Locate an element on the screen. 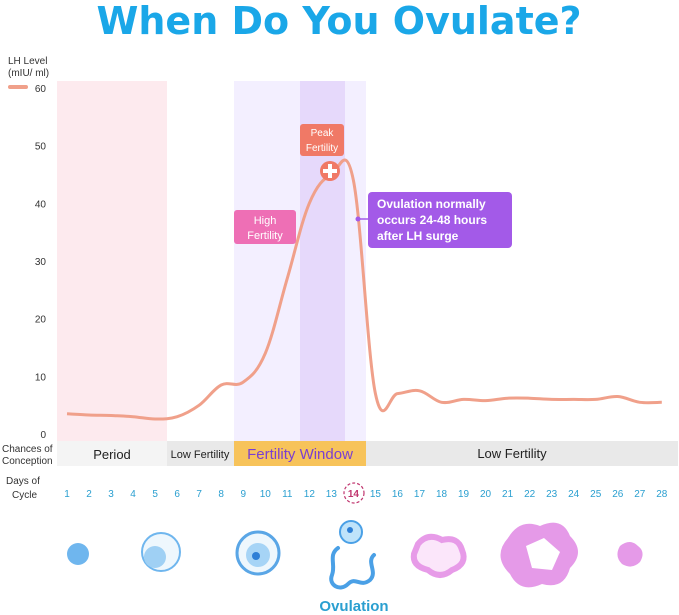 This screenshot has width=679, height=615. ovulation-note-line1: Ovulation normally is located at coordinates (431, 204).